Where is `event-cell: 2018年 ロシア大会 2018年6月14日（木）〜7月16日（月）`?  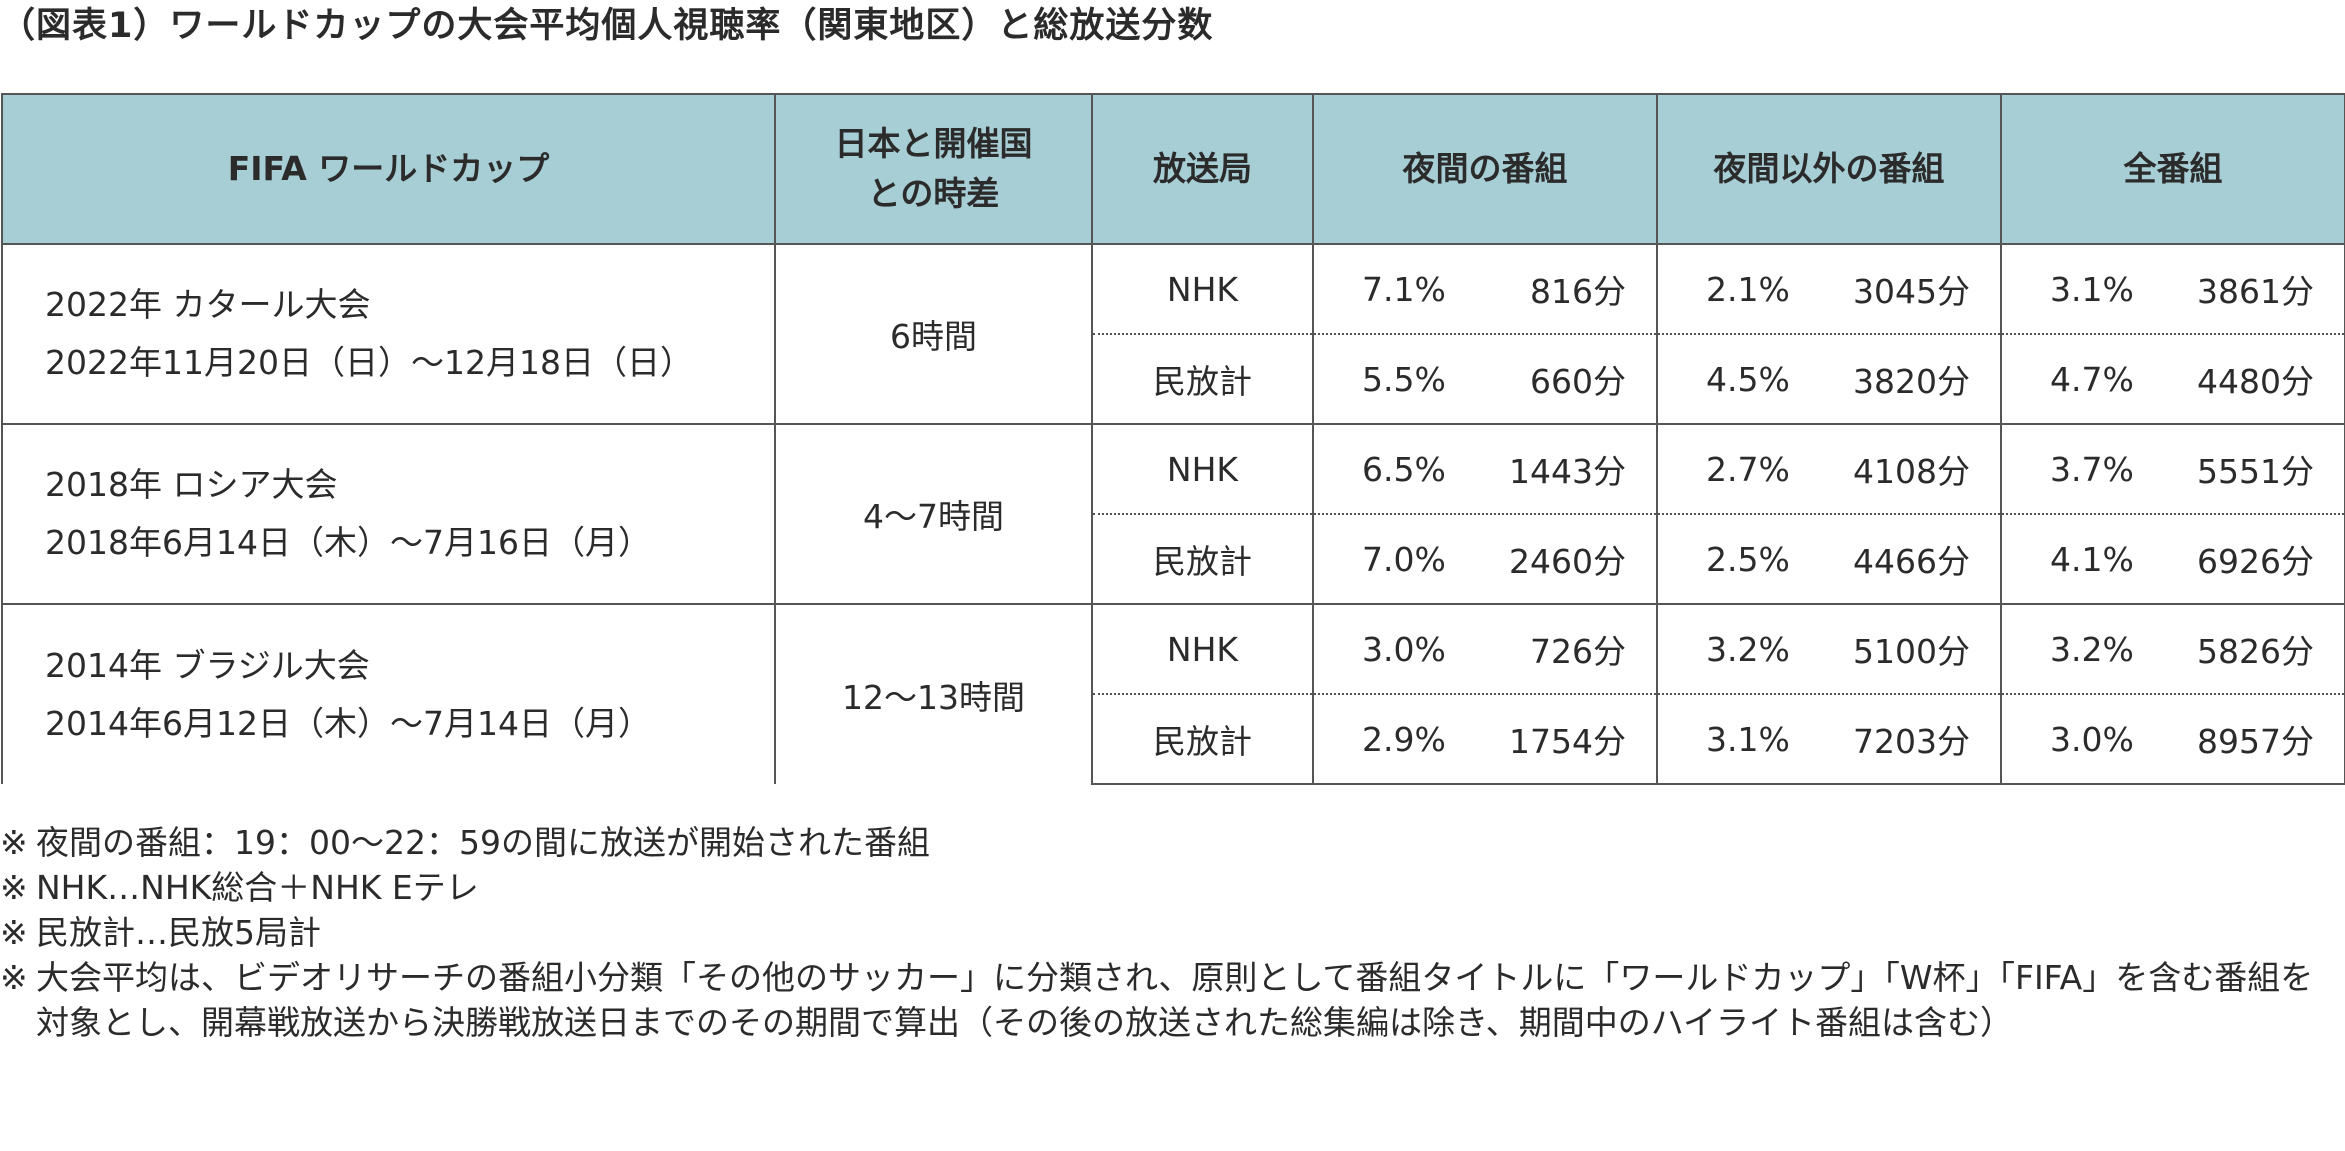 event-cell: 2018年 ロシア大会 2018年6月14日（木）〜7月16日（月） is located at coordinates (388, 513).